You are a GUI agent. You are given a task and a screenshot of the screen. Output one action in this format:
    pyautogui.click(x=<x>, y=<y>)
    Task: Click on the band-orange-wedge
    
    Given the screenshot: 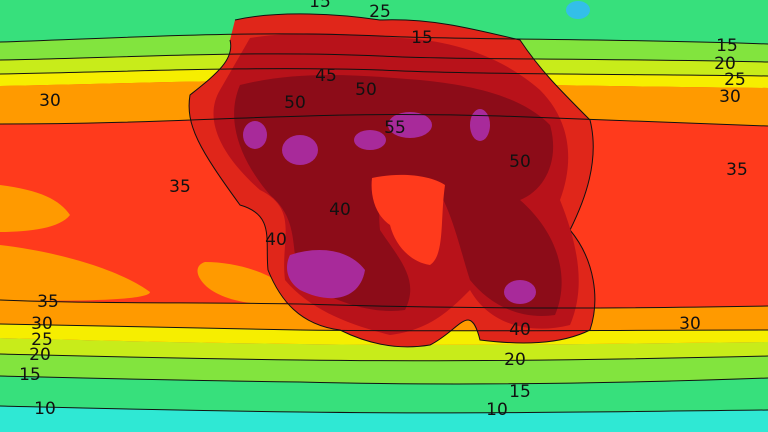 What is the action you would take?
    pyautogui.click(x=150, y=245)
    